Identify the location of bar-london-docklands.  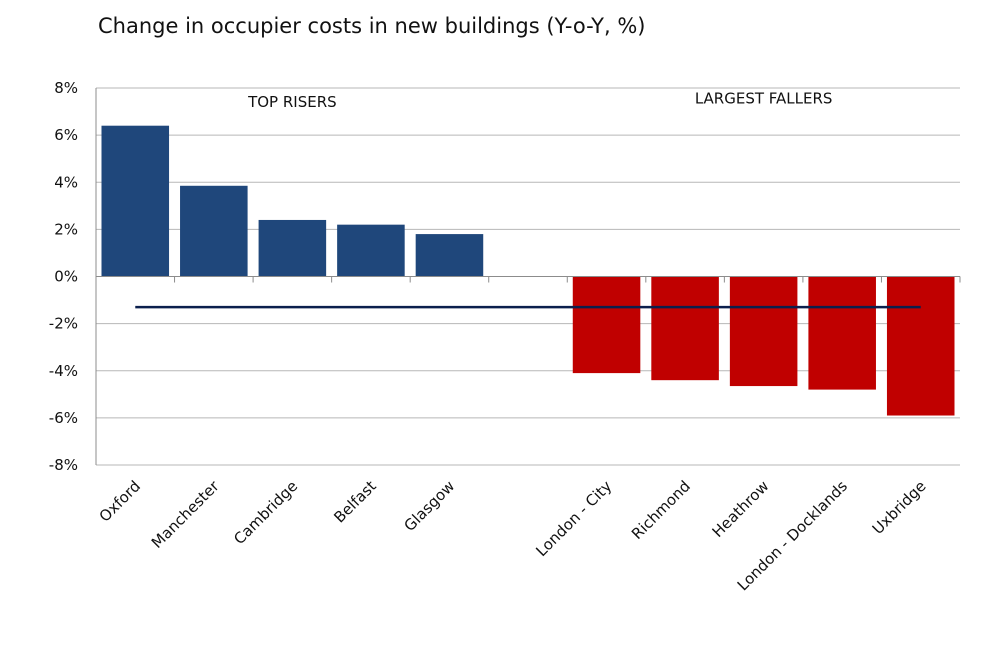
(842, 333).